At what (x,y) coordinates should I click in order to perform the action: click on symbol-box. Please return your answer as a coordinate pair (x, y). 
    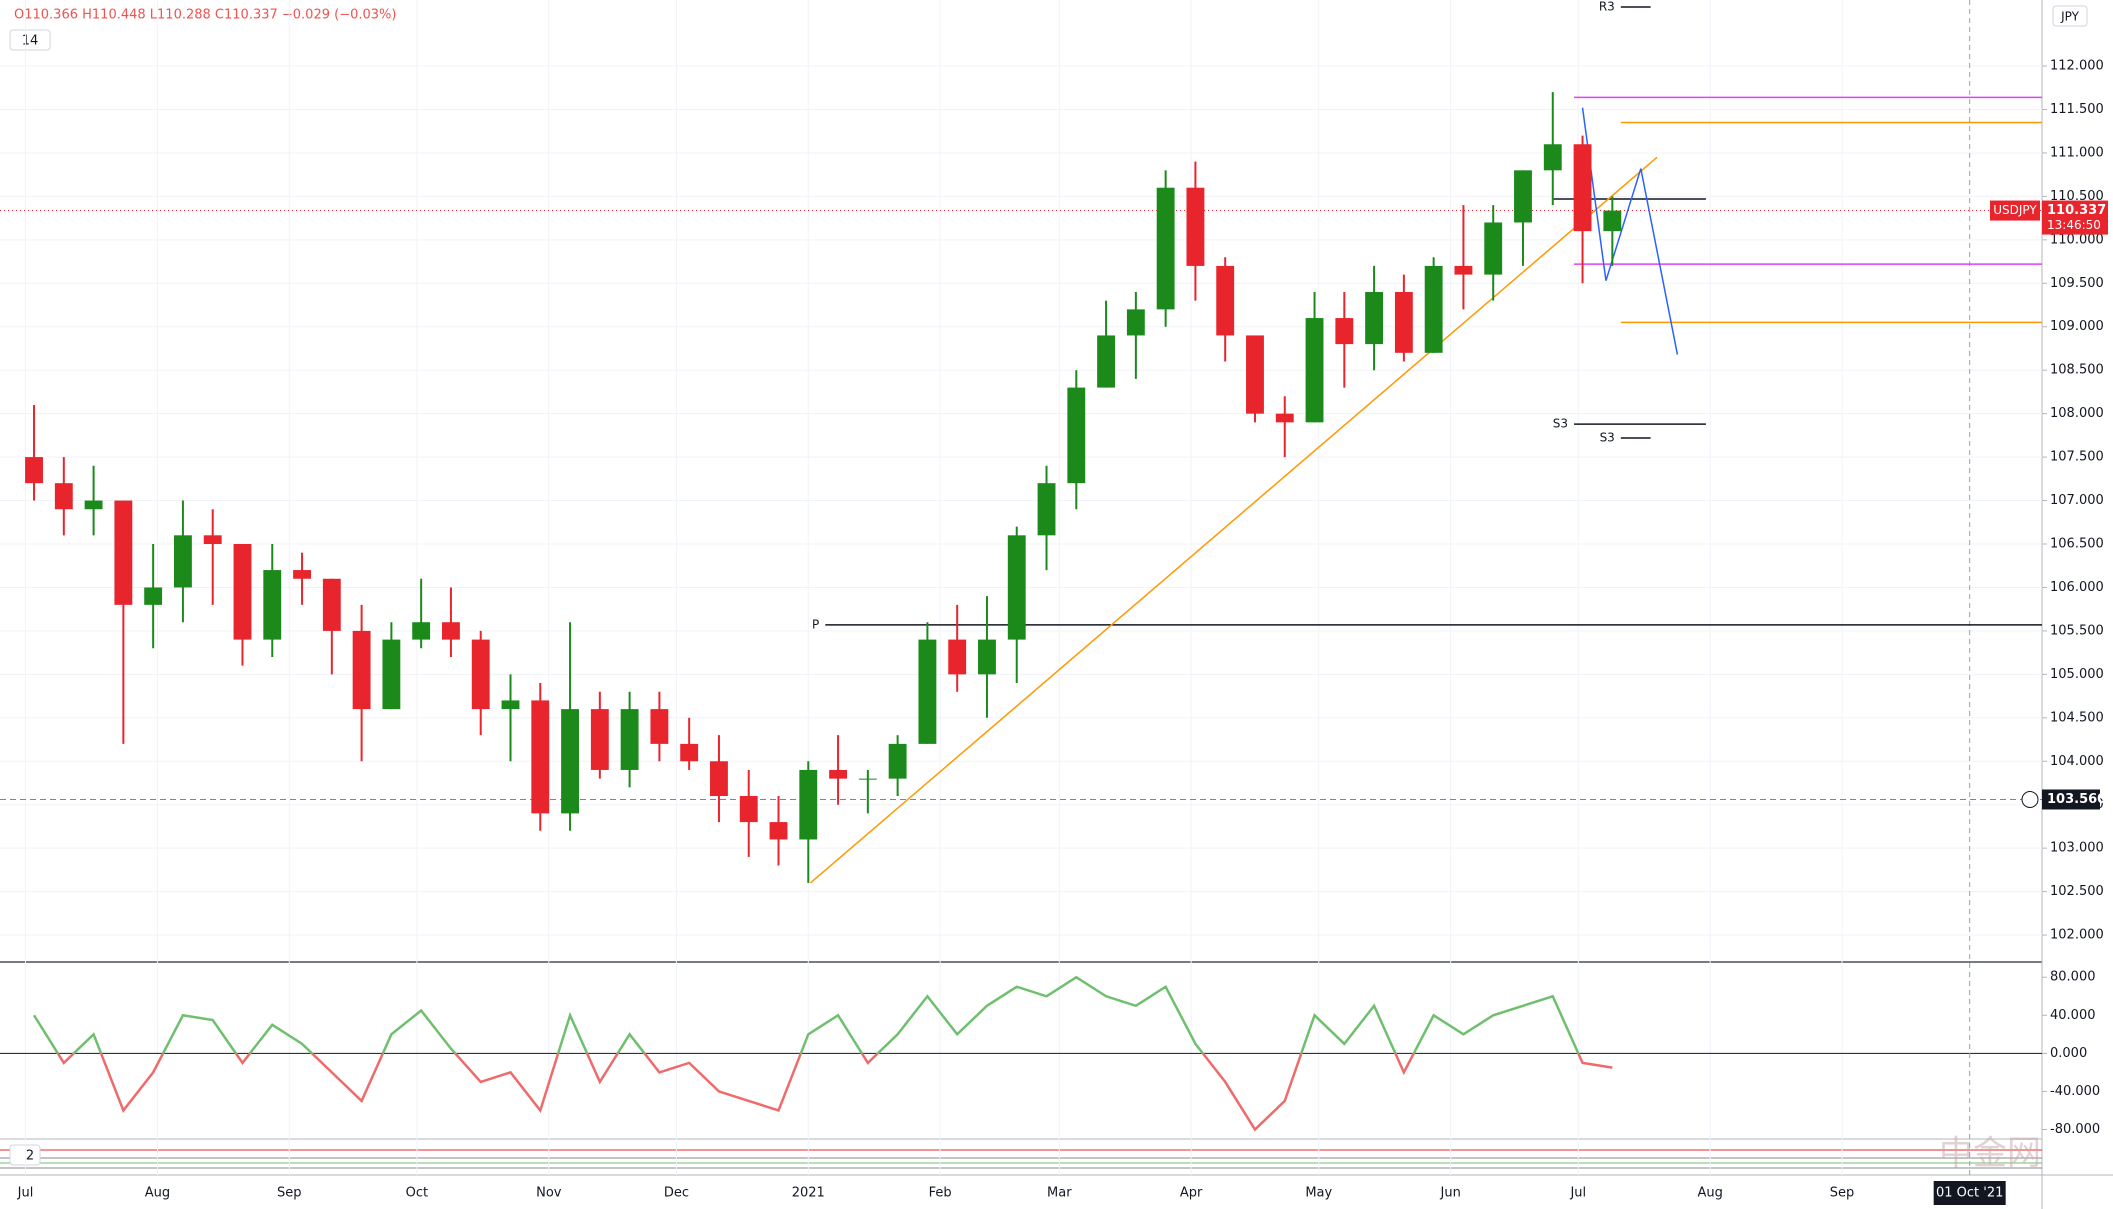
    Looking at the image, I should click on (2015, 210).